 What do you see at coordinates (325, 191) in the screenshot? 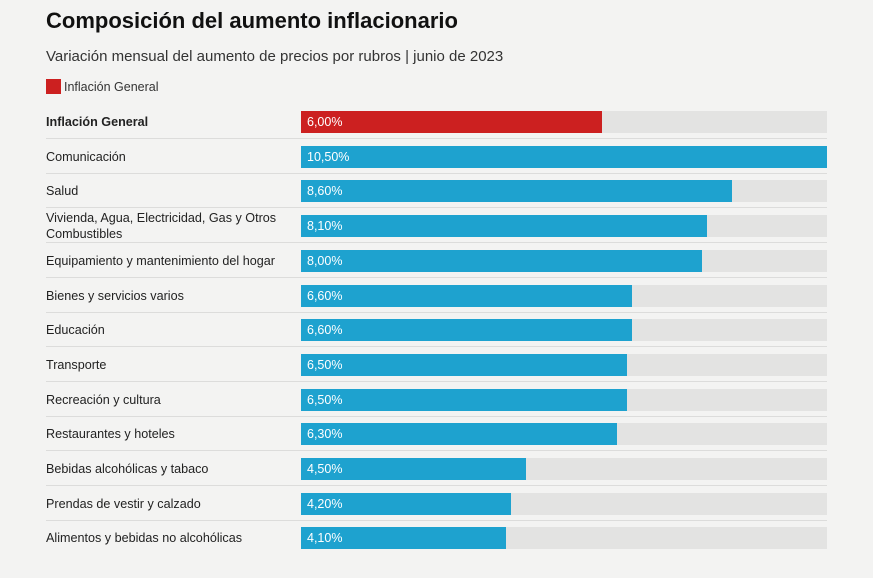
I see `bar-value-label: 8,60%` at bounding box center [325, 191].